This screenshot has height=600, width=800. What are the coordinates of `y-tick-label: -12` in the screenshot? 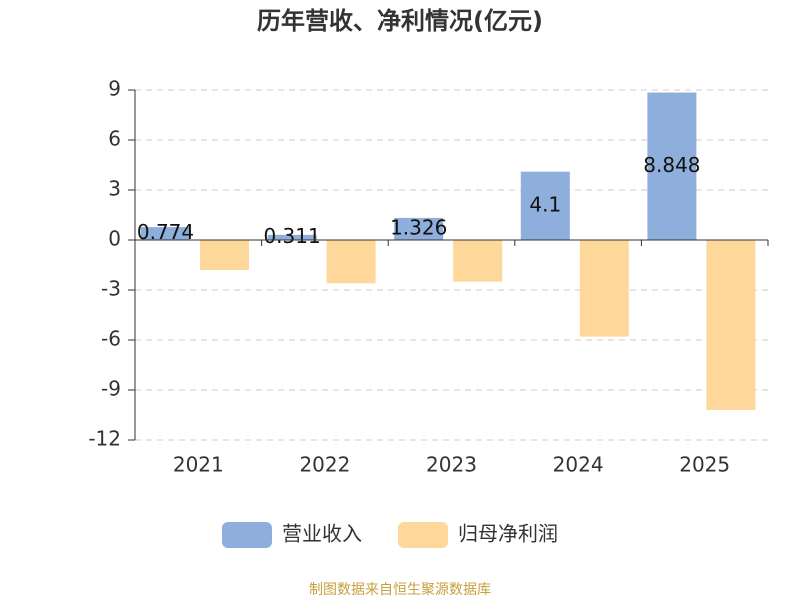 It's located at (104, 439).